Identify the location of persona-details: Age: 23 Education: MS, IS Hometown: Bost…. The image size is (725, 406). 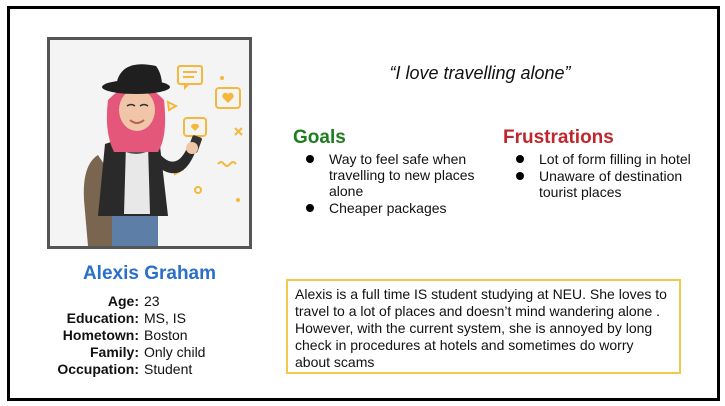
(117, 335).